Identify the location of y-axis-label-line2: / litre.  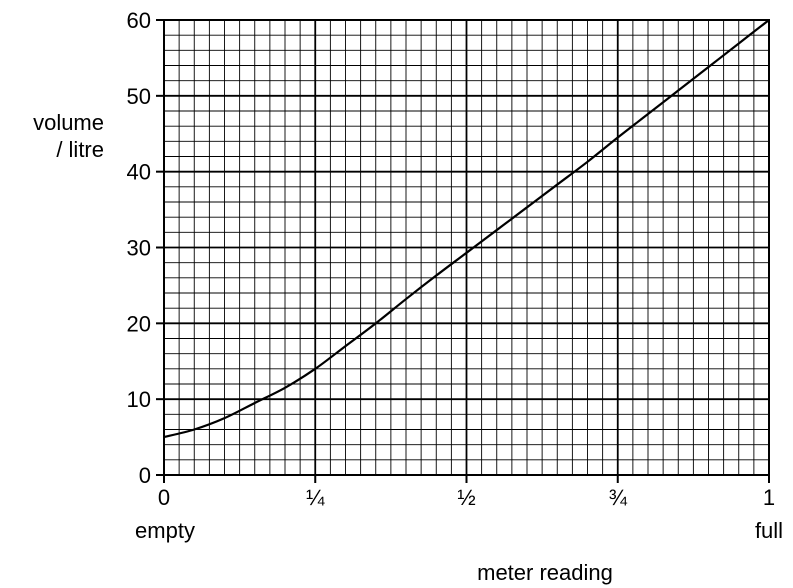
(80, 149).